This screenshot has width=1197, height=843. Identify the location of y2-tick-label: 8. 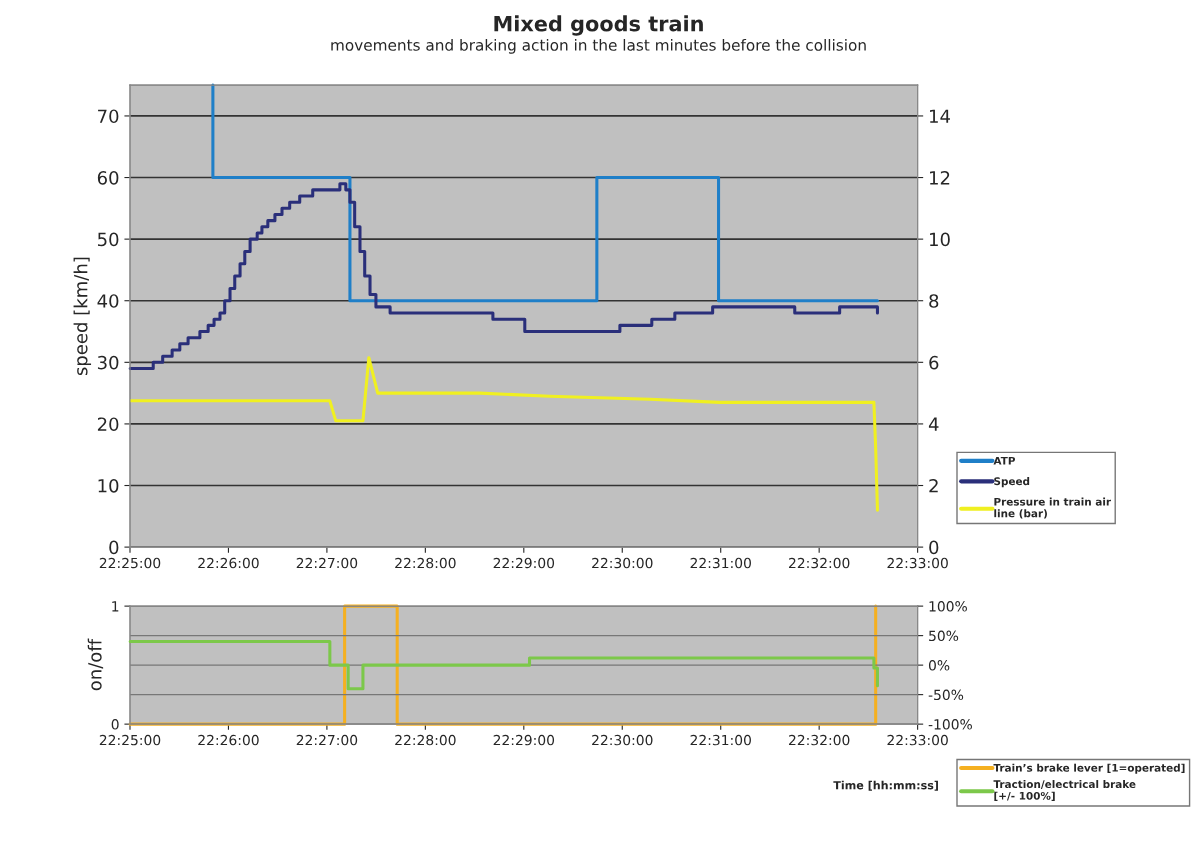
(934, 301).